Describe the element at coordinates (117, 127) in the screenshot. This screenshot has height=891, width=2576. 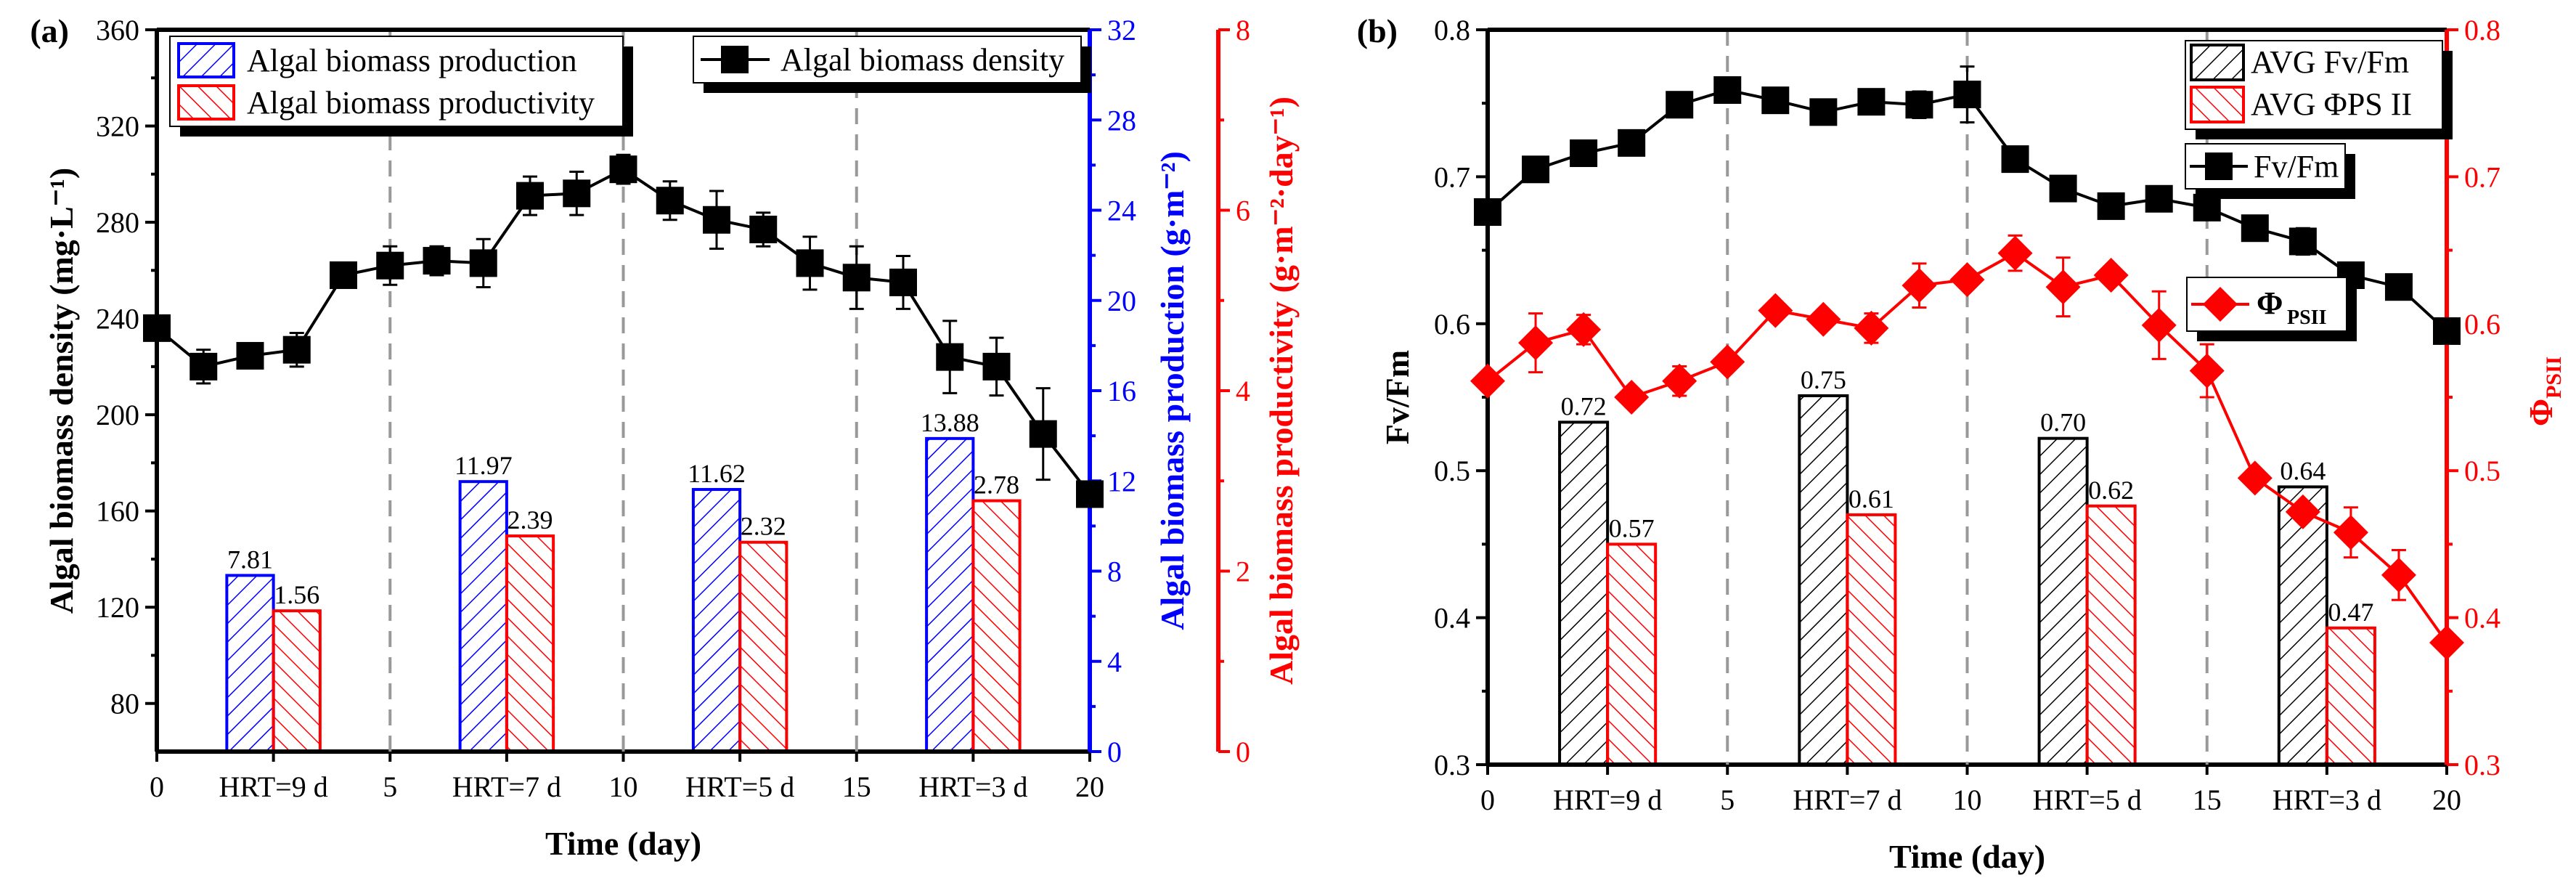
I see `y-tick-label: 320` at that location.